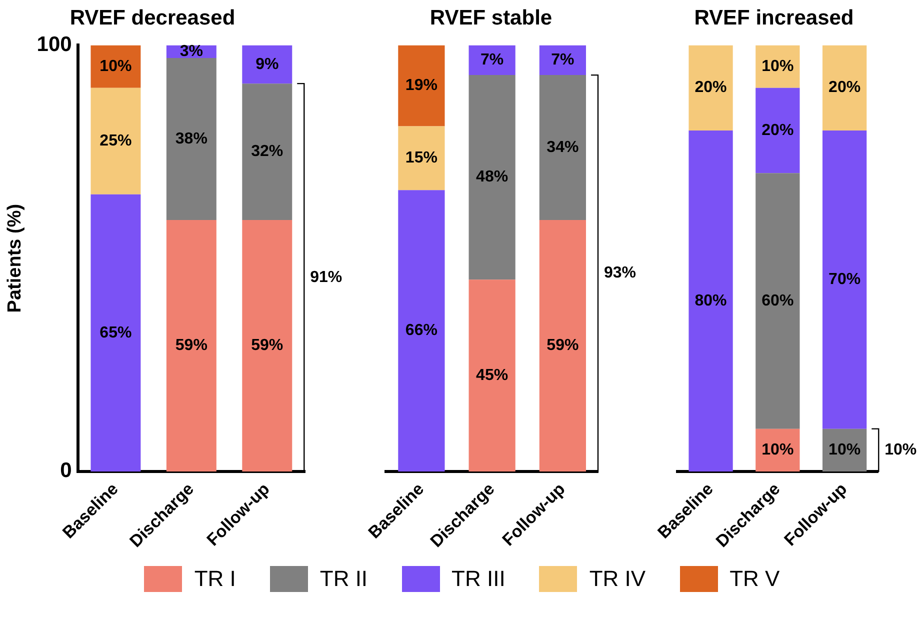 This screenshot has height=629, width=924. Describe the element at coordinates (421, 158) in the screenshot. I see `data-label: 15%` at that location.